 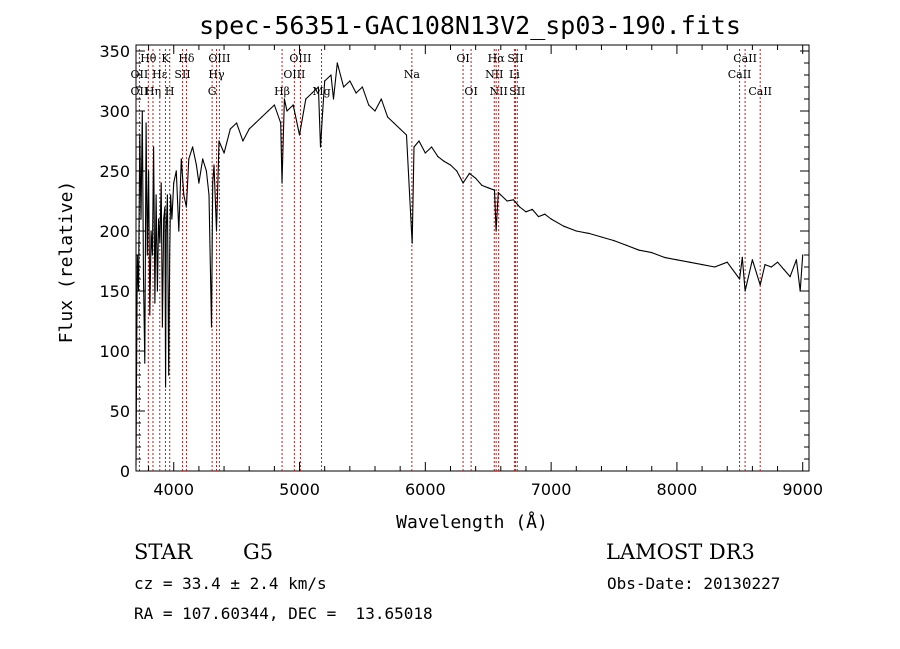 I want to click on line-label-19: Hη, so click(x=153, y=91).